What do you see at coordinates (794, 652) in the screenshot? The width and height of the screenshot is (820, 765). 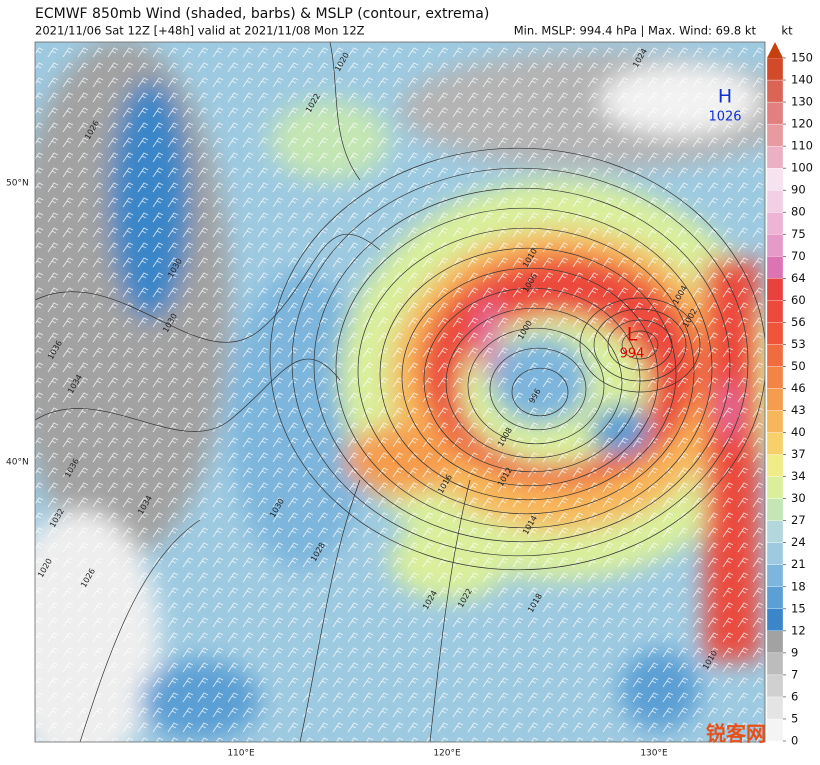 I see `colorbar-label: 9` at bounding box center [794, 652].